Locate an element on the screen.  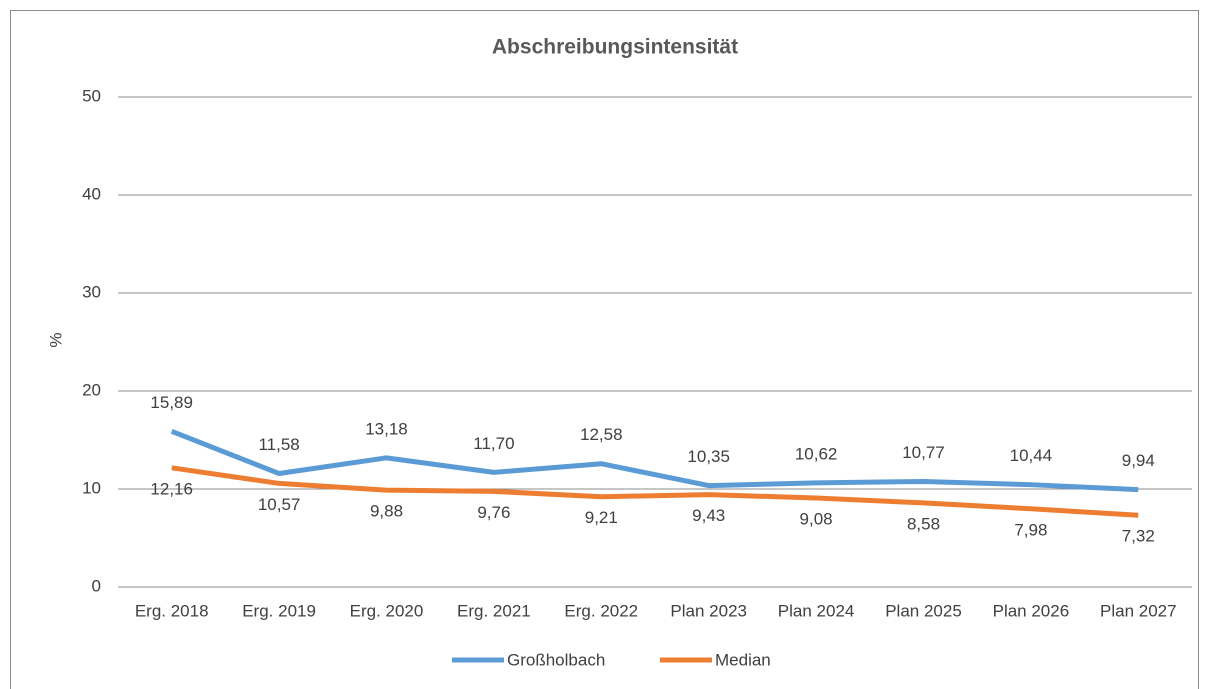
y-tick-label: 30 is located at coordinates (91, 291).